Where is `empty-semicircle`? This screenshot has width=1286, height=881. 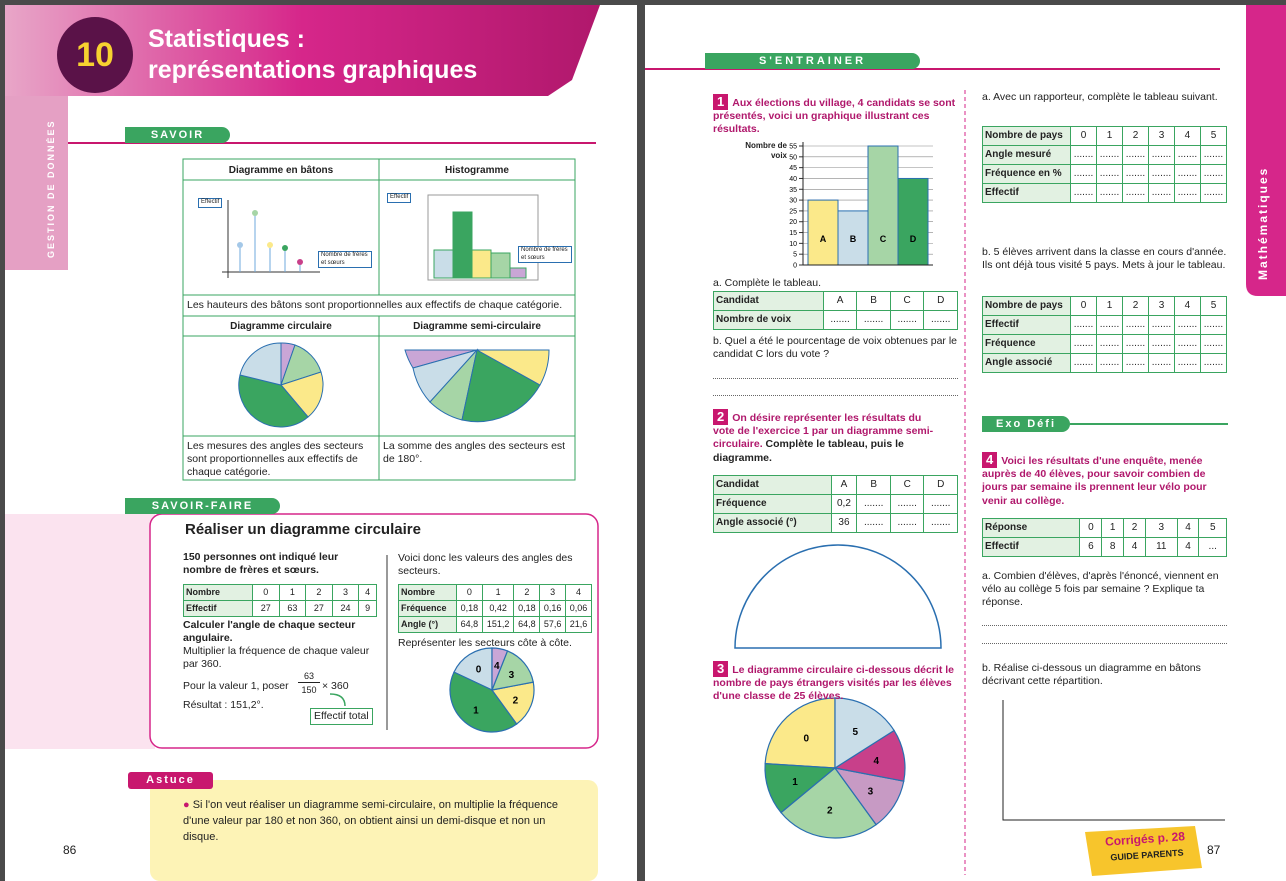 empty-semicircle is located at coordinates (838, 596).